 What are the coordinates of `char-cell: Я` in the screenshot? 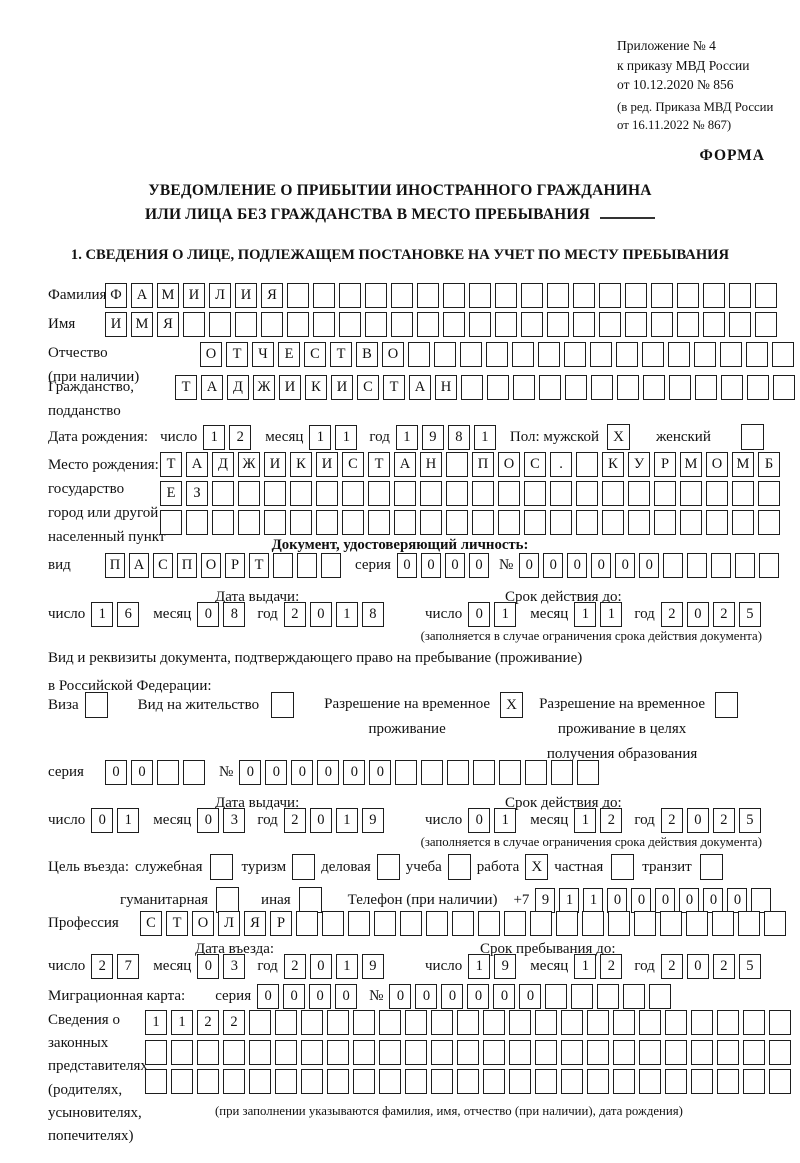 It's located at (272, 295).